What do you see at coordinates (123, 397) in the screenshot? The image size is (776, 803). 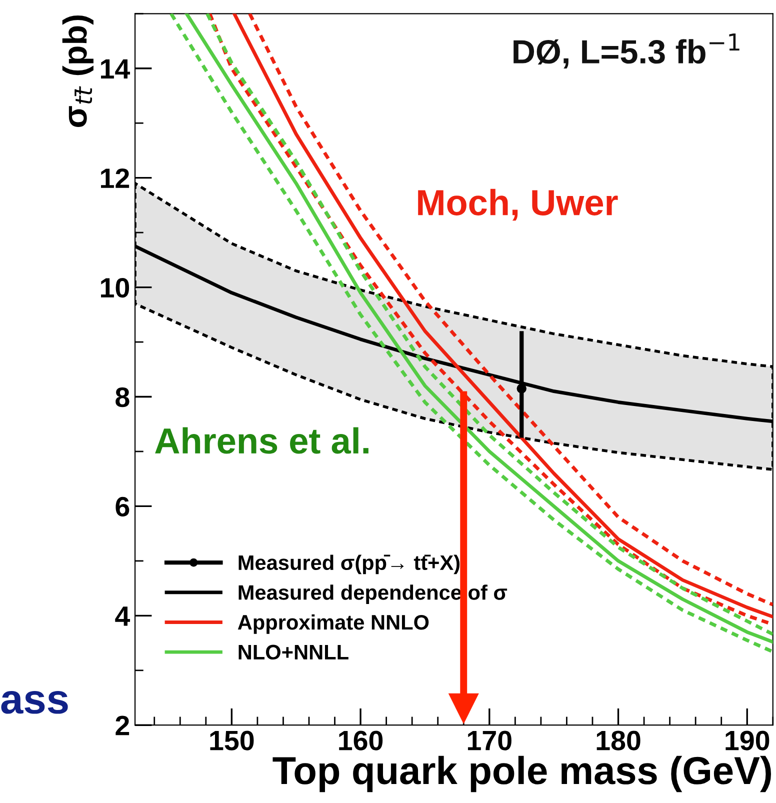 I see `y-tick-label: 8` at bounding box center [123, 397].